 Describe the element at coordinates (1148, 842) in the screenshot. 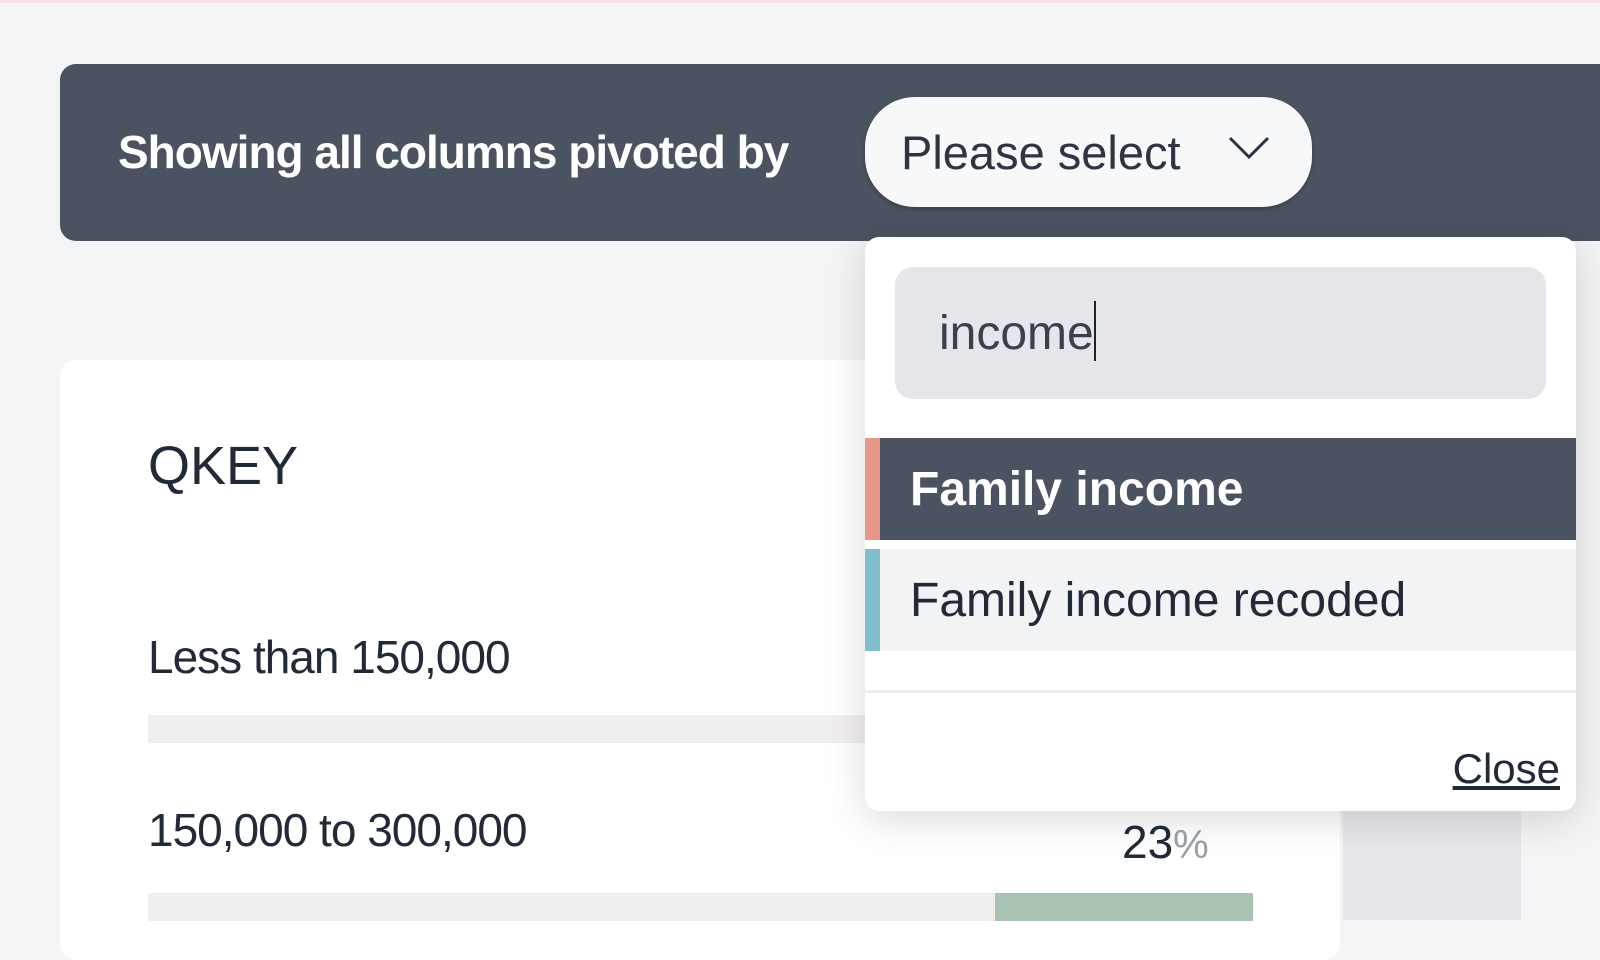

I see `percent-value: 23` at that location.